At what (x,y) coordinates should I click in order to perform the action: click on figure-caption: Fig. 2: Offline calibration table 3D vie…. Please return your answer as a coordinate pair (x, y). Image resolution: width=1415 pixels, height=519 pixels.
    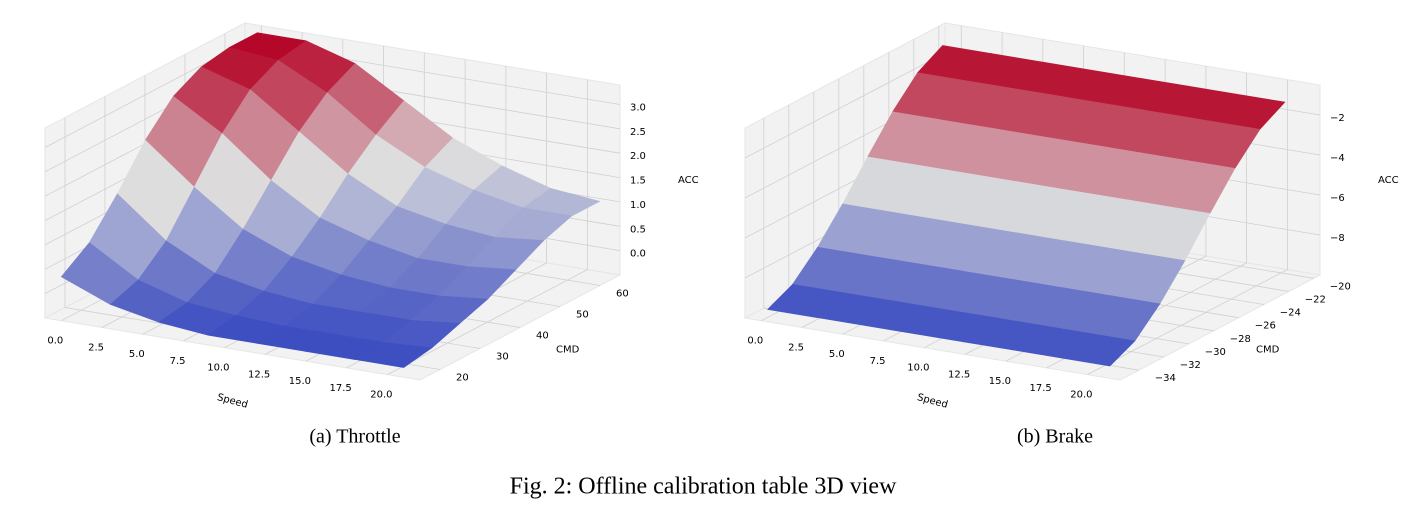
    Looking at the image, I should click on (703, 487).